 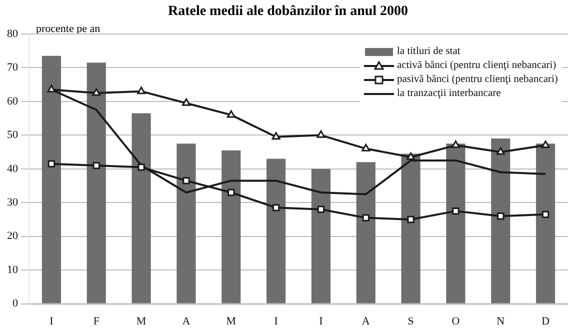 I want to click on y-tick-label: 80, so click(x=12, y=34).